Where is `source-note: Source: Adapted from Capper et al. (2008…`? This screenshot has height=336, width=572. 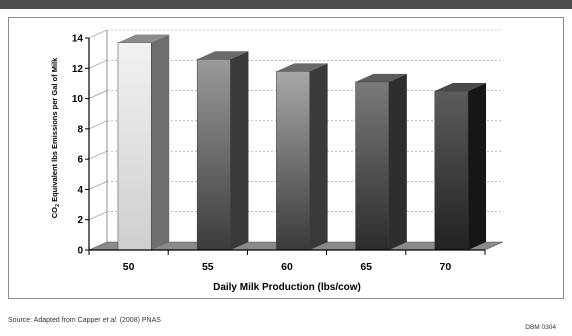
source-note: Source: Adapted from Capper et al. (2008… is located at coordinates (84, 320).